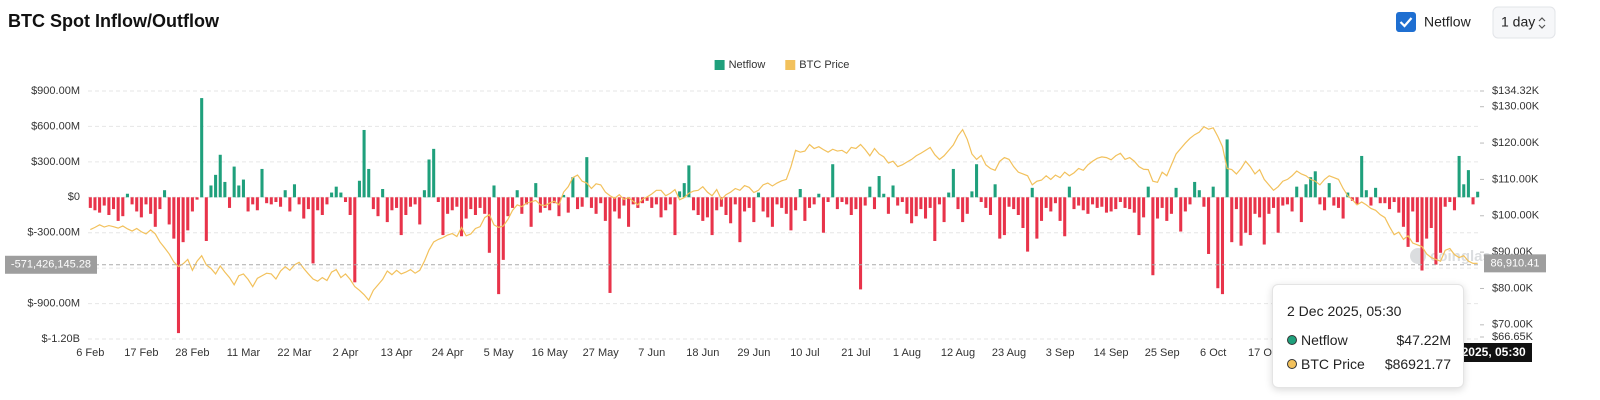  Describe the element at coordinates (1515, 263) in the screenshot. I see `crosshair-y2-box` at that location.